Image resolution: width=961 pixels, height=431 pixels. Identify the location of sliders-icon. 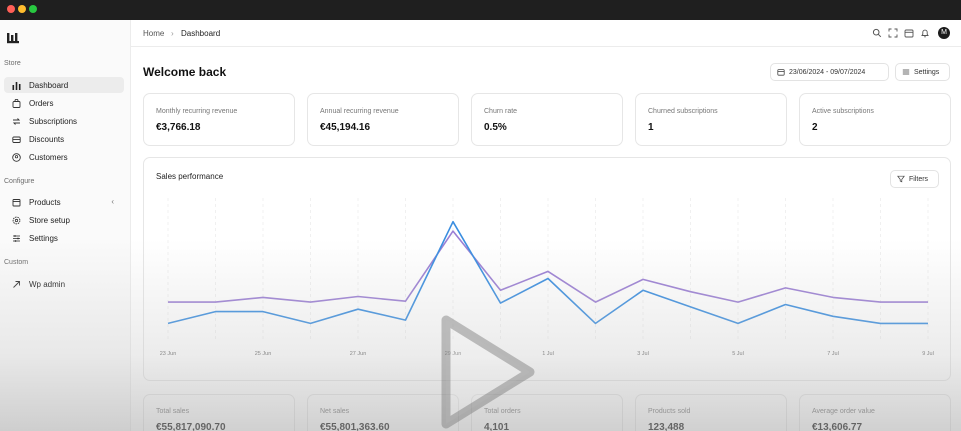
(16, 238).